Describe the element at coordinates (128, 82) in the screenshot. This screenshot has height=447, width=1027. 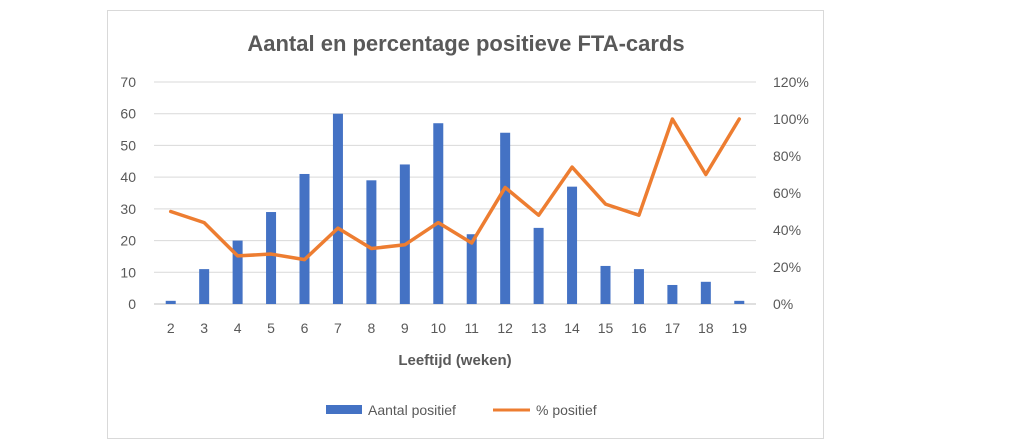
I see `left-tick-label: 70` at that location.